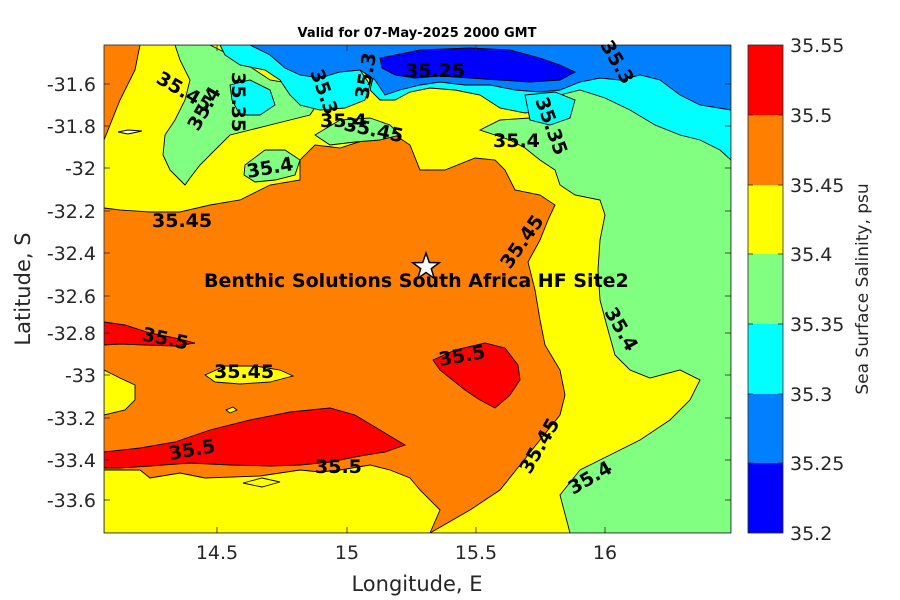 The width and height of the screenshot is (900, 600). What do you see at coordinates (550, 108) in the screenshot?
I see `region-cyan-patch-east` at bounding box center [550, 108].